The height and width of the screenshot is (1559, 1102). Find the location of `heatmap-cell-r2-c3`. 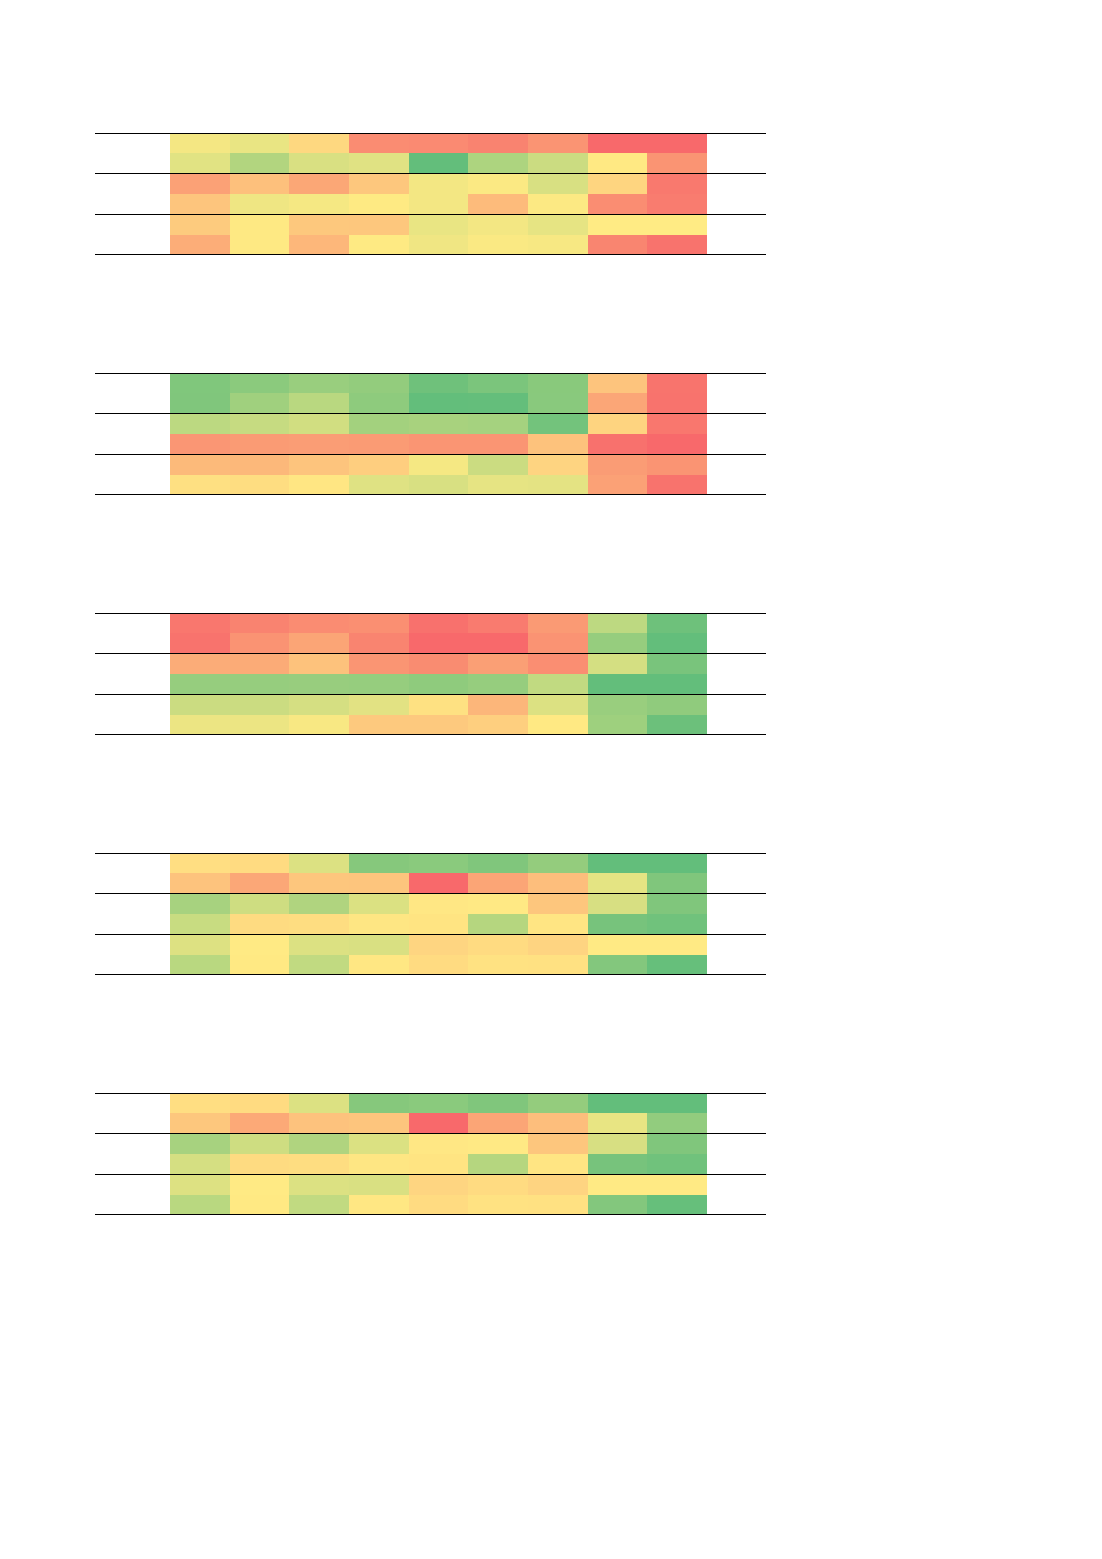

heatmap-cell-r2-c3 is located at coordinates (319, 643).